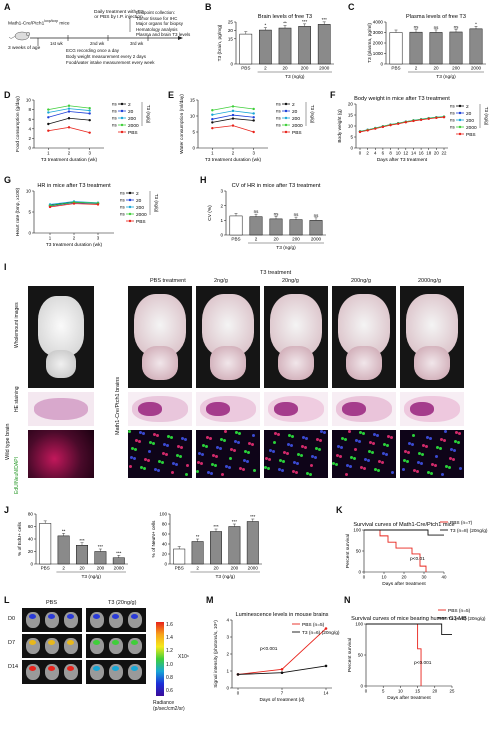 This screenshot has width=495, height=750. I want to click on day-d0: D0, so click(12, 619).